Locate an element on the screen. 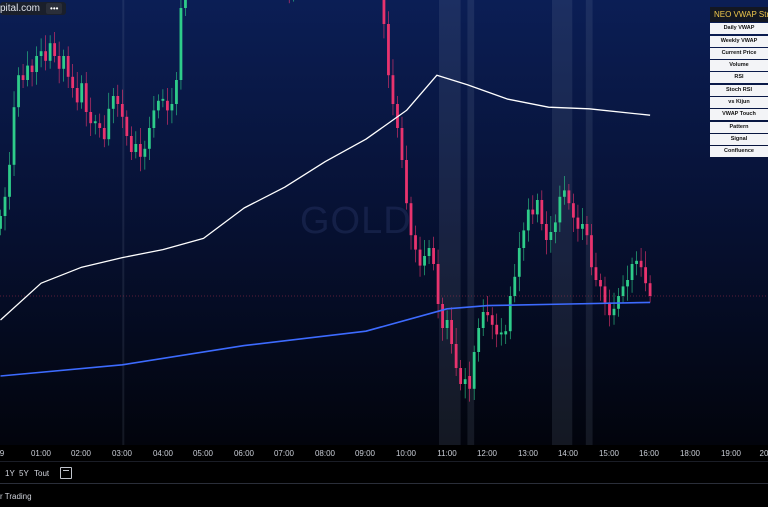 The width and height of the screenshot is (768, 507). time-tick: 16:00 is located at coordinates (649, 453).